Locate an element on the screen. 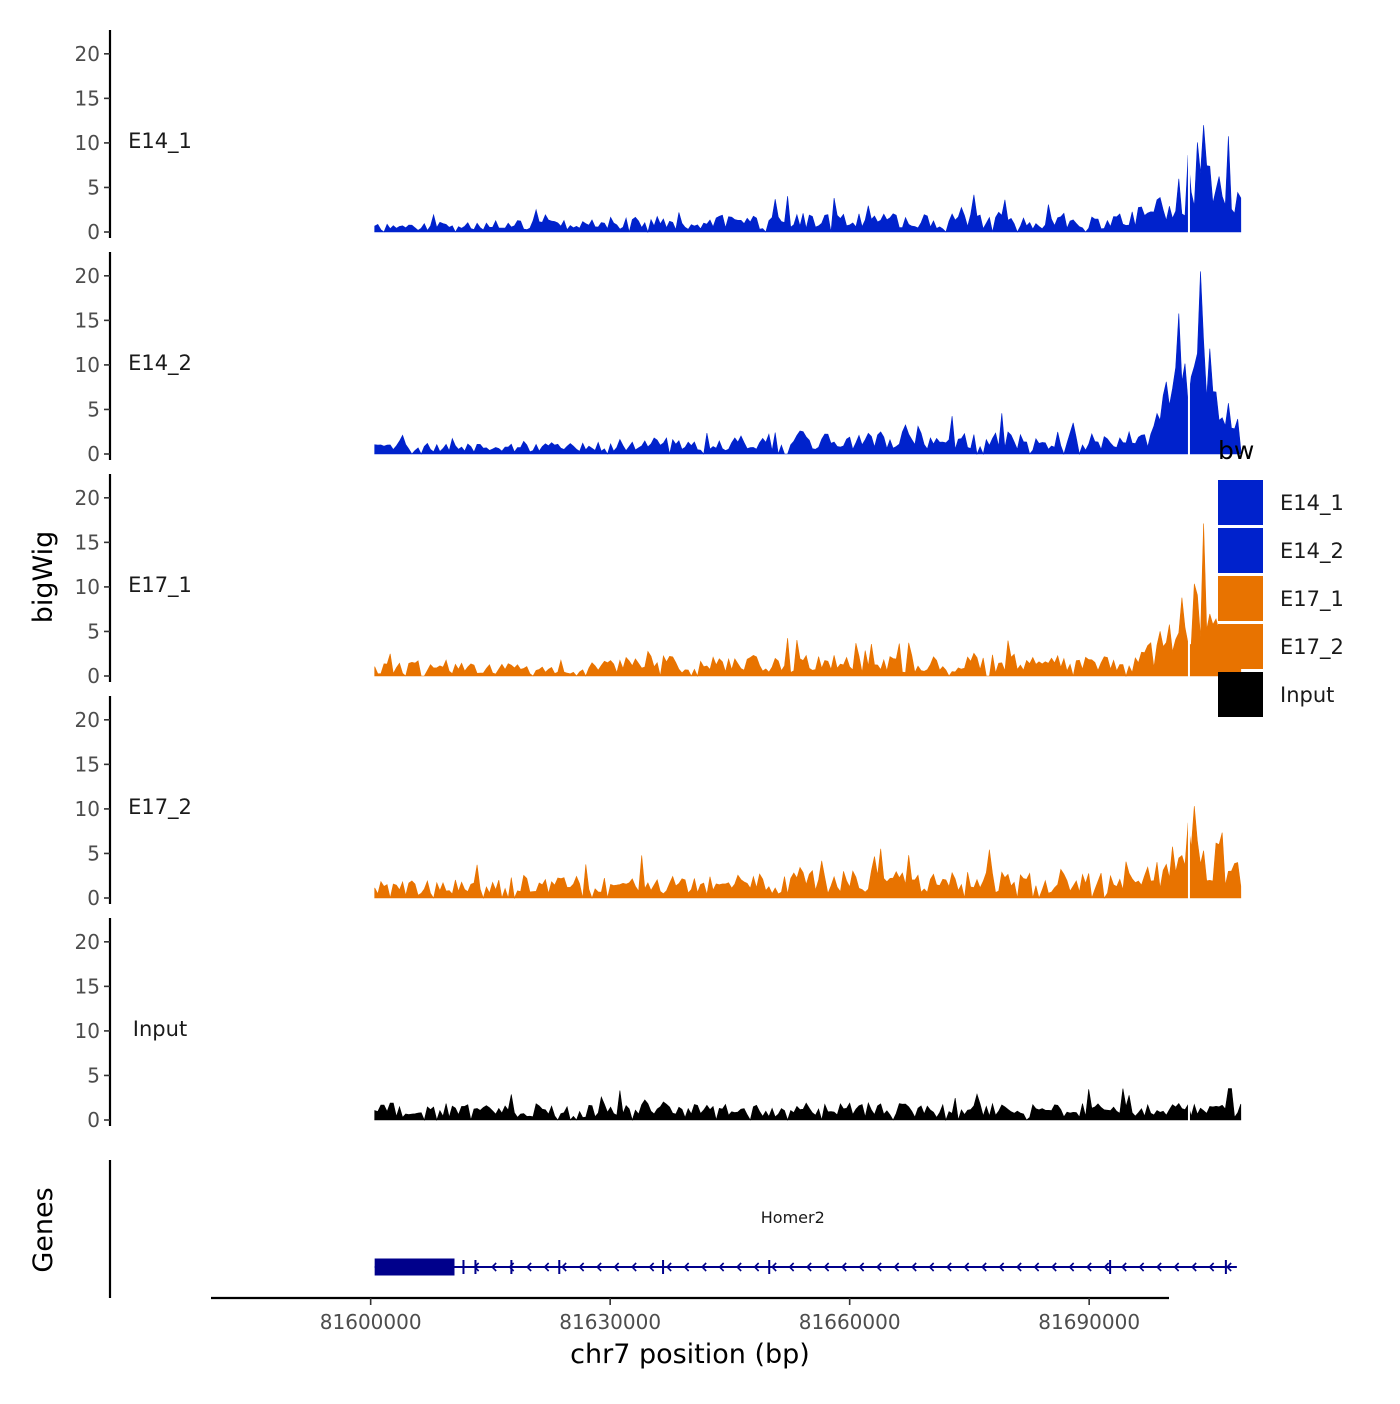 The image size is (1400, 1404). genes-panel: Homer2 is located at coordinates (672, 1229).